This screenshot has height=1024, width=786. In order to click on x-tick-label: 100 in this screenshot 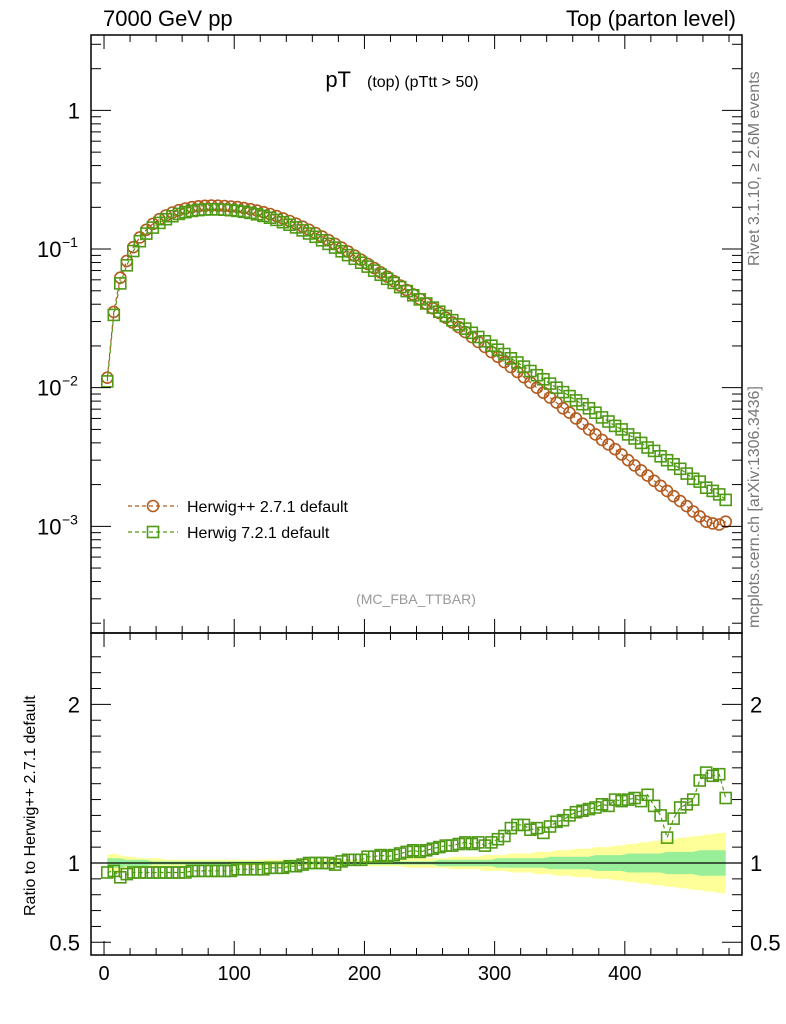, I will do `click(234, 974)`.